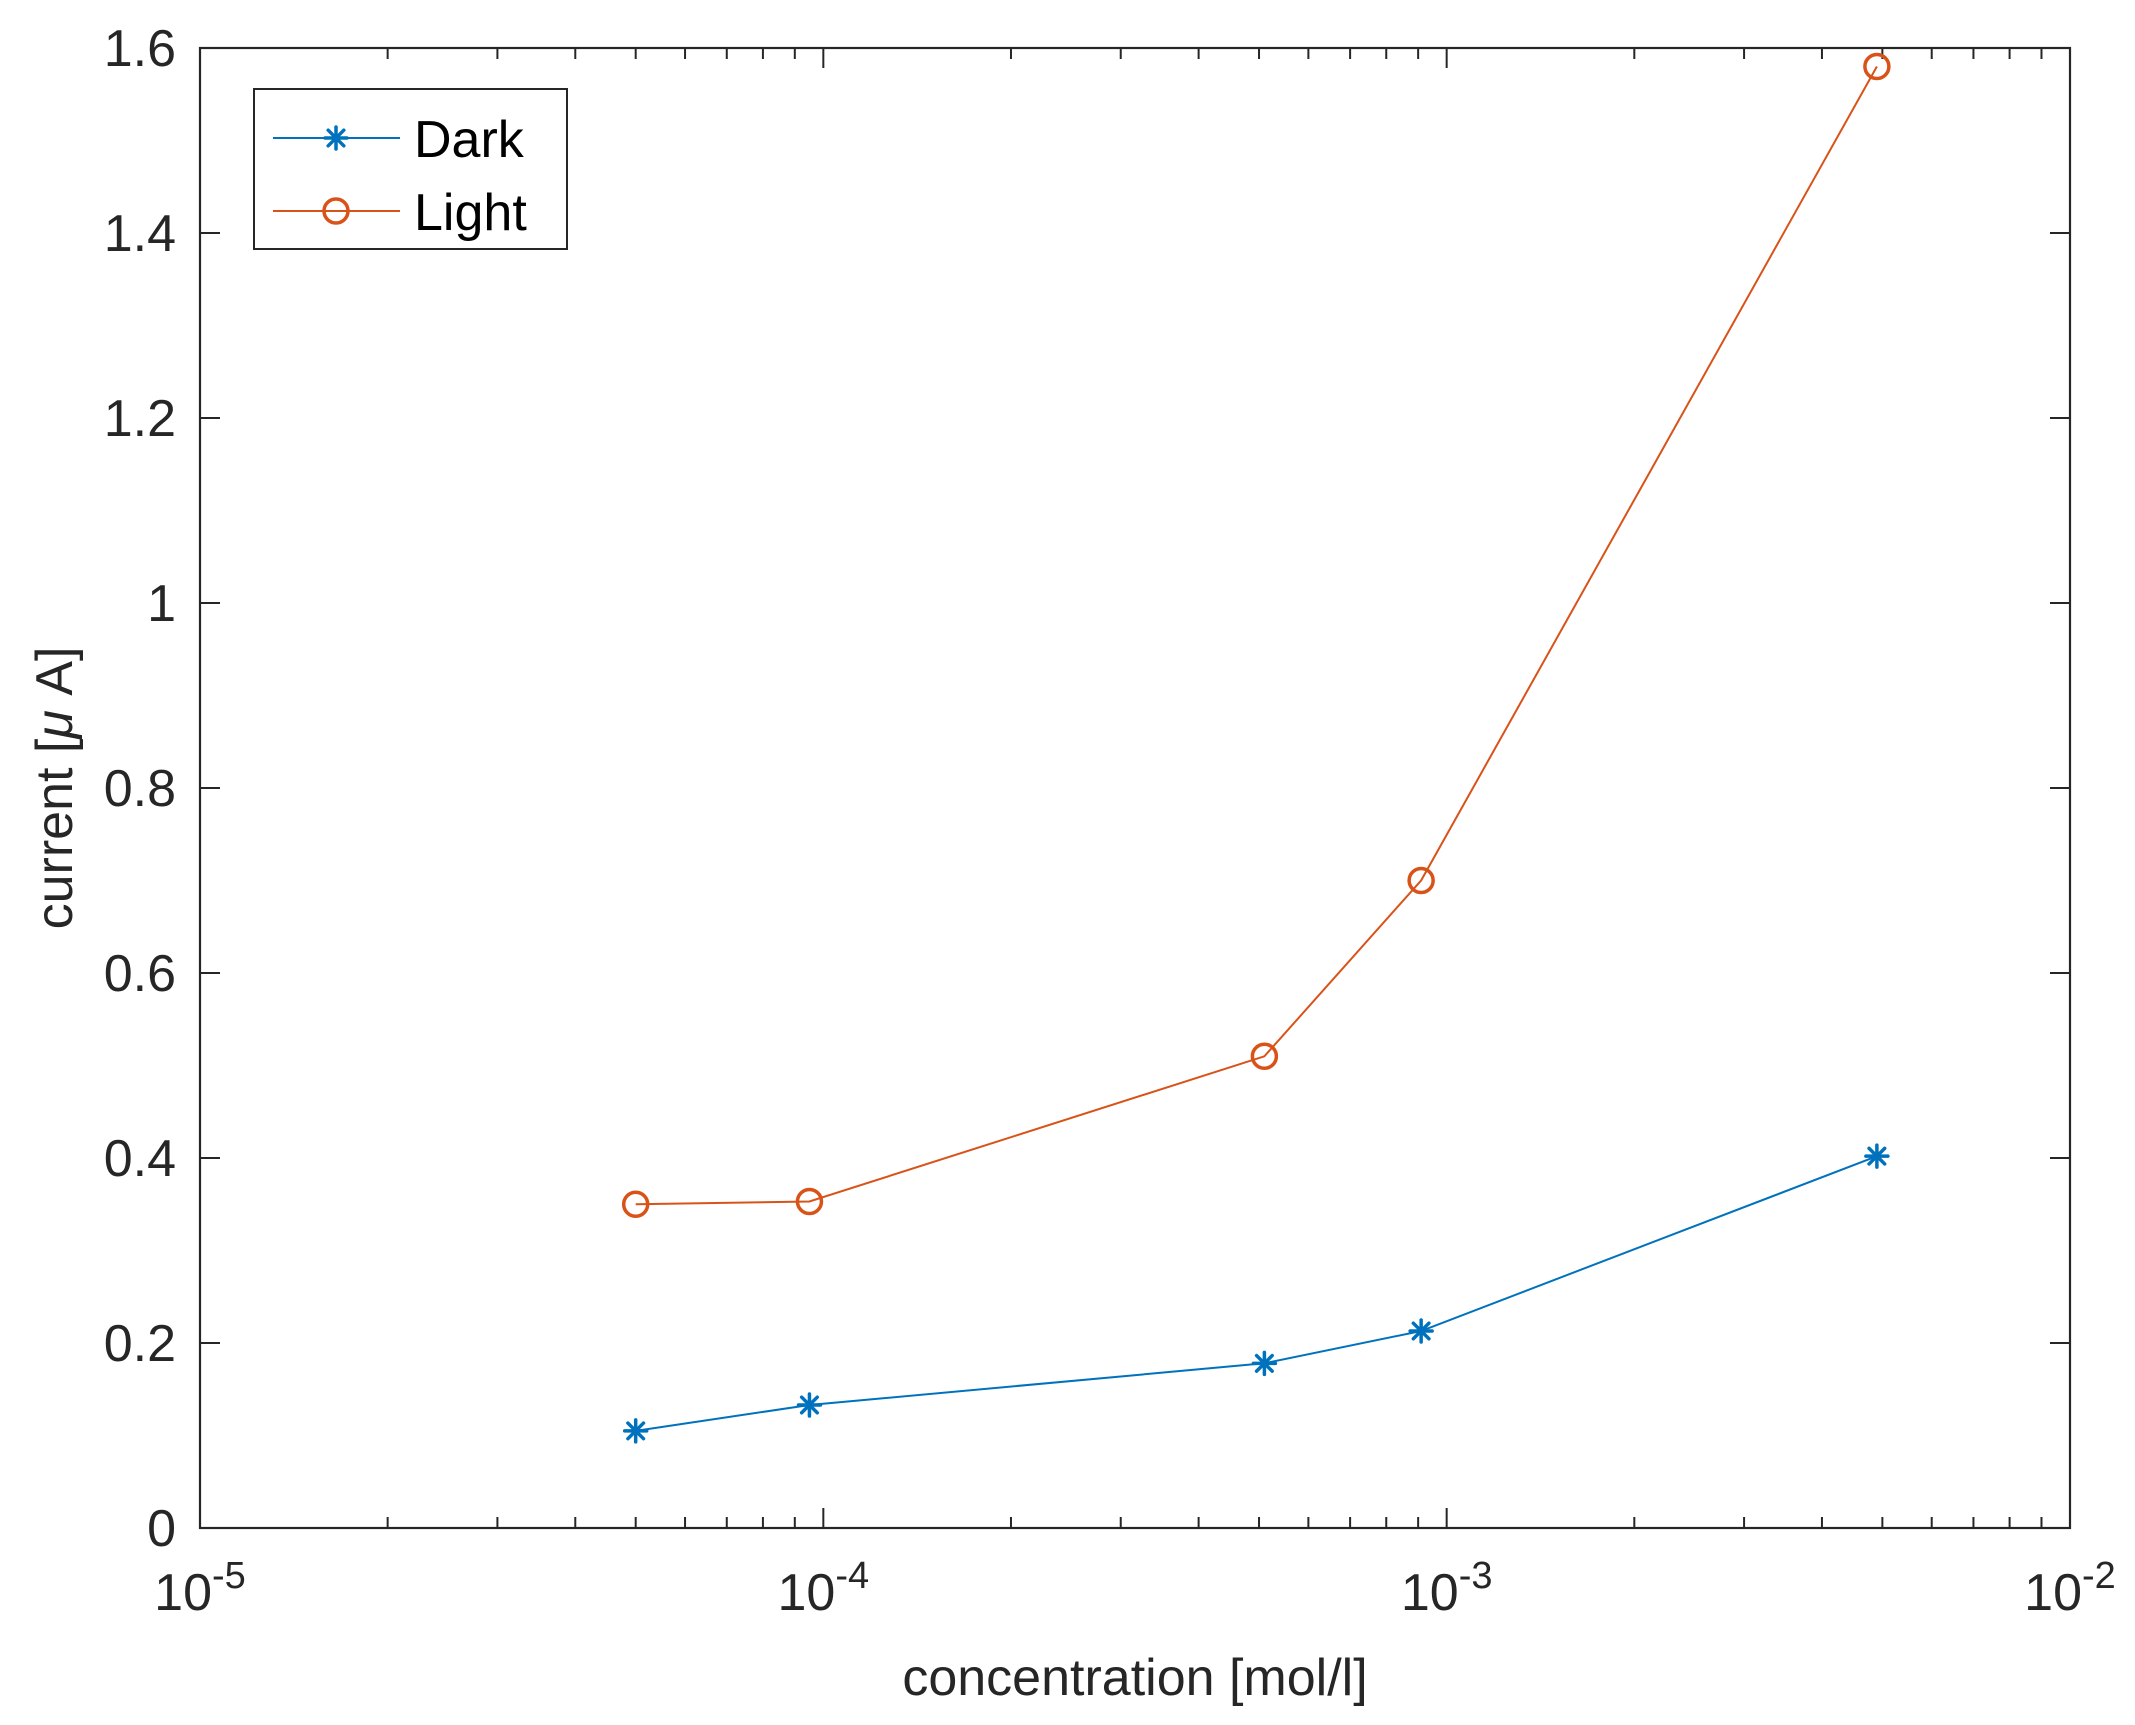 This screenshot has width=2135, height=1725. What do you see at coordinates (470, 213) in the screenshot?
I see `legend-label-light: Light` at bounding box center [470, 213].